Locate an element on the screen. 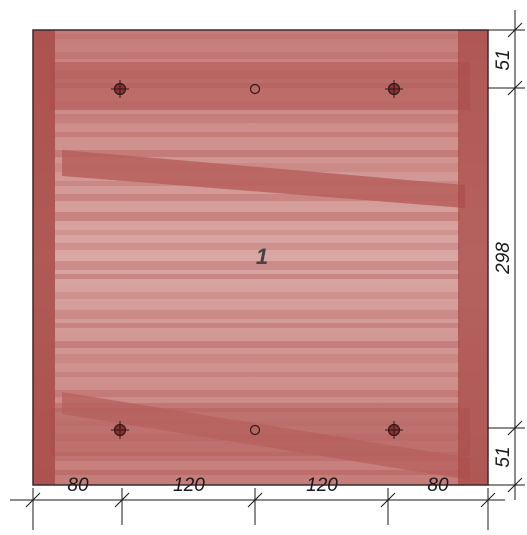 The image size is (527, 535). right-side-rail is located at coordinates (473, 257).